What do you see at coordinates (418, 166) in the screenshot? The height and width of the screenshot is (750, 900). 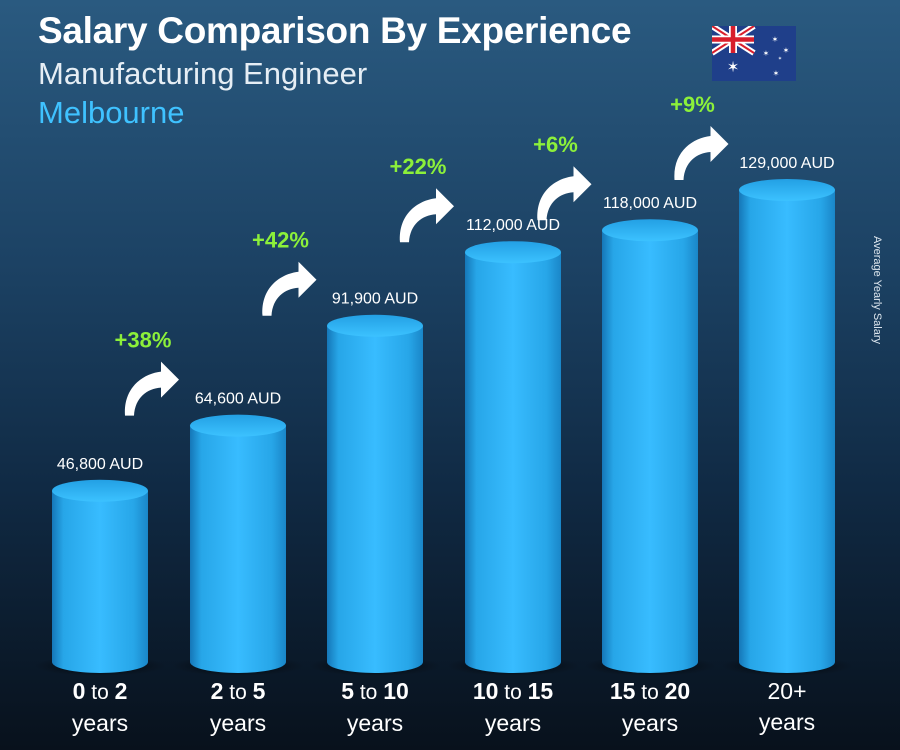 I see `increase-percent-label: +22%` at bounding box center [418, 166].